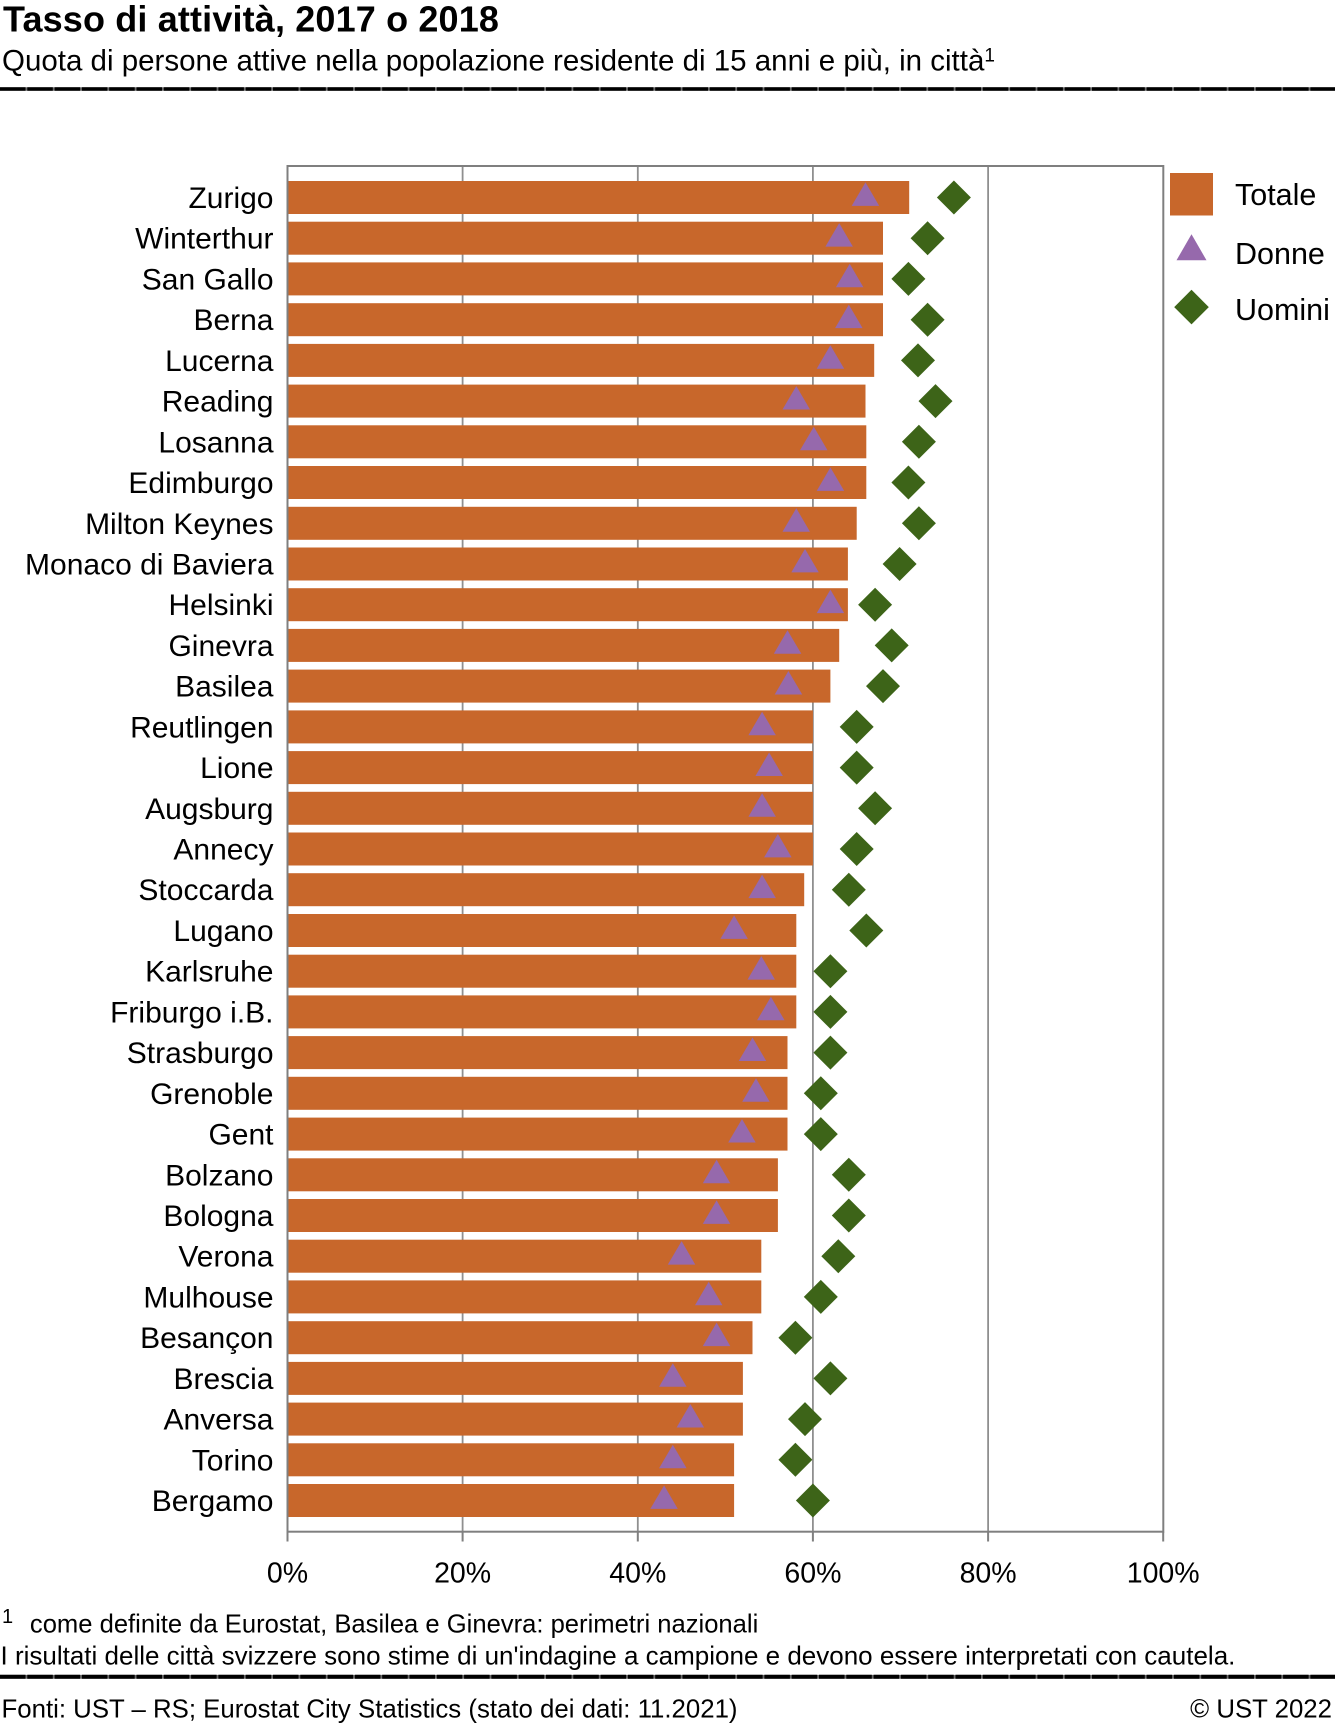 Image resolution: width=1335 pixels, height=1724 pixels. I want to click on svg-text: Edimburgo, so click(200, 483).